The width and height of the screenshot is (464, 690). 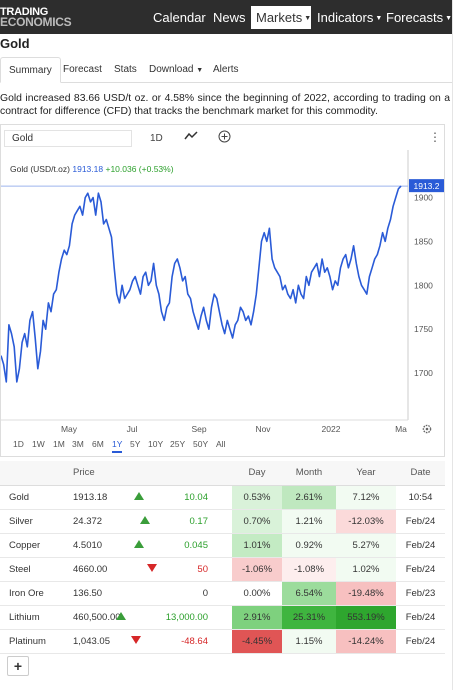 I want to click on row-name: Steel, so click(x=31, y=569).